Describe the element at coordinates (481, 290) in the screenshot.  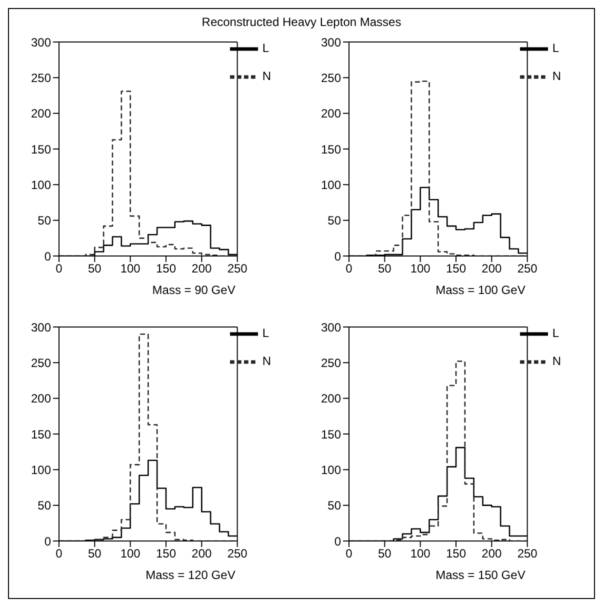
I see `x-axis-title: Mass = 100 GeV` at that location.